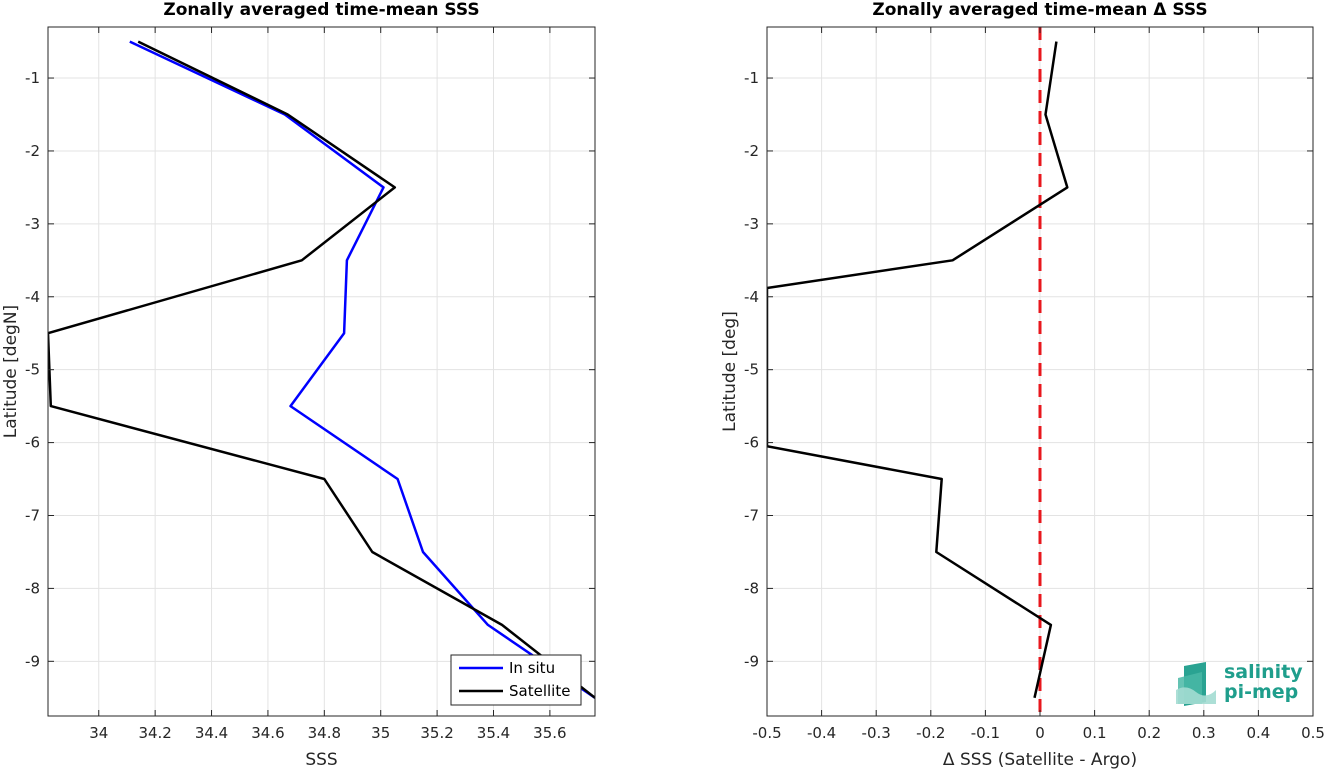 This screenshot has width=1325, height=770. Describe the element at coordinates (436, 733) in the screenshot. I see `x-tick-label: 35.2` at that location.